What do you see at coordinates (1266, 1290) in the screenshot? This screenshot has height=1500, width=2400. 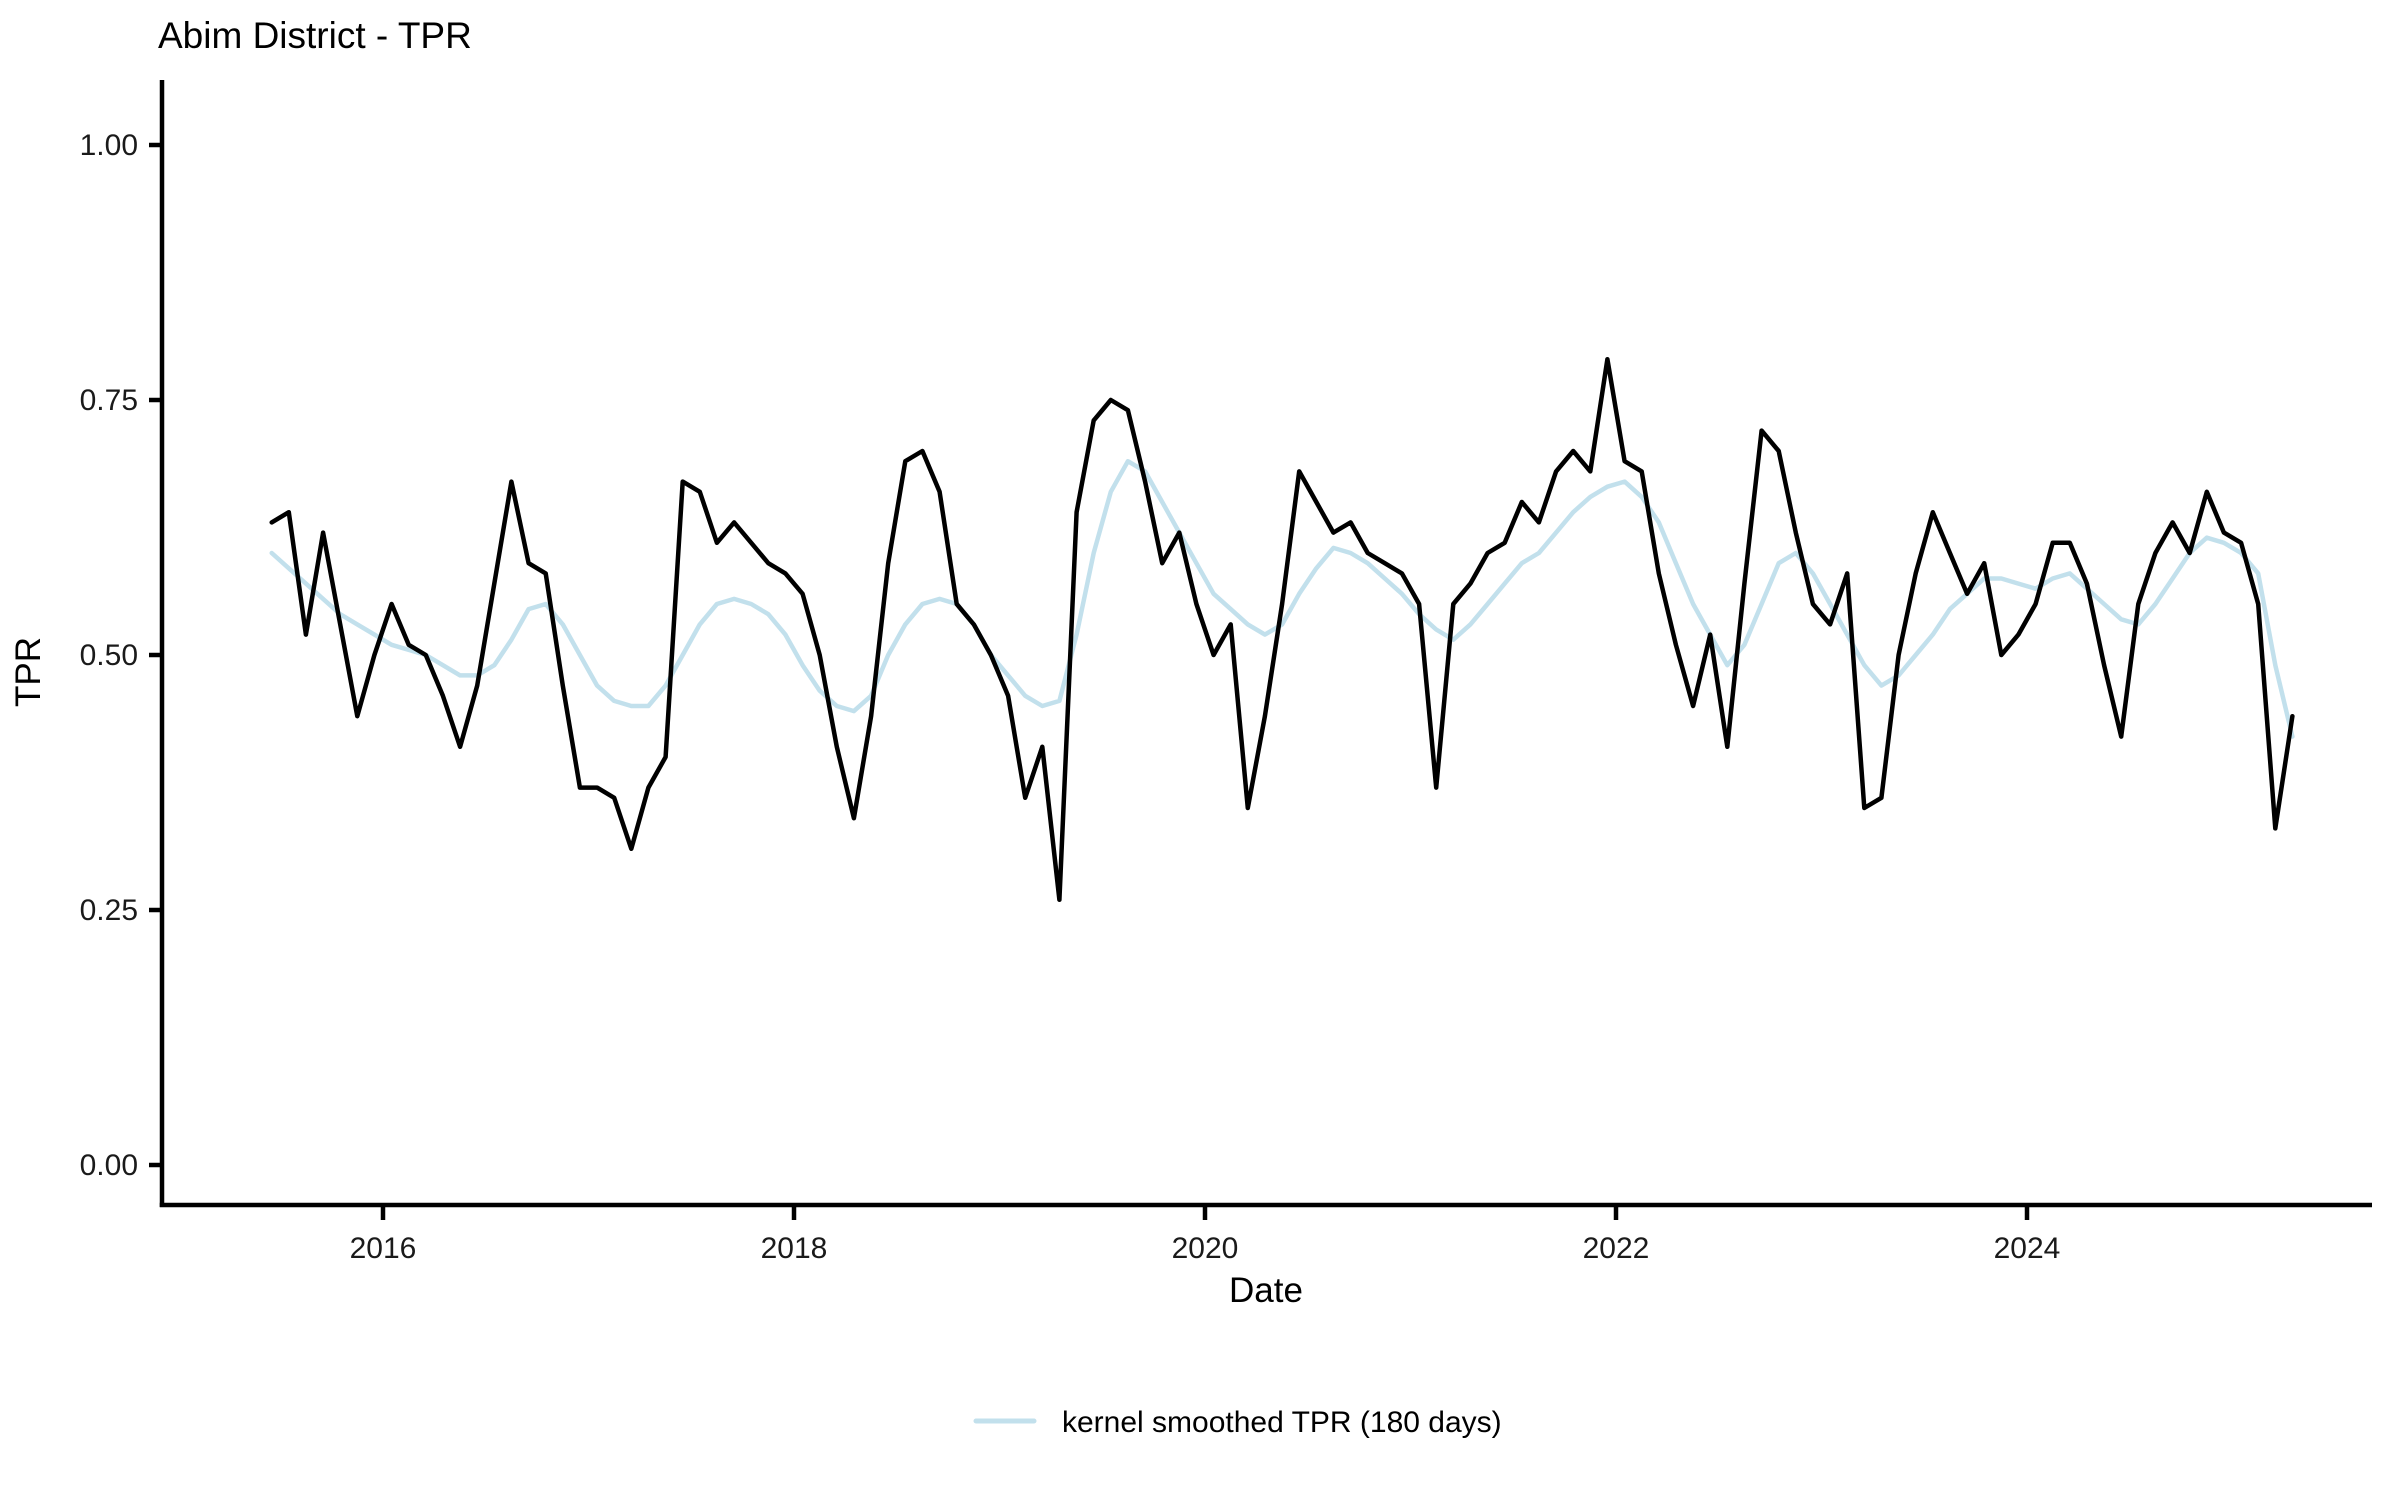 I see `x-axis-label: Date` at bounding box center [1266, 1290].